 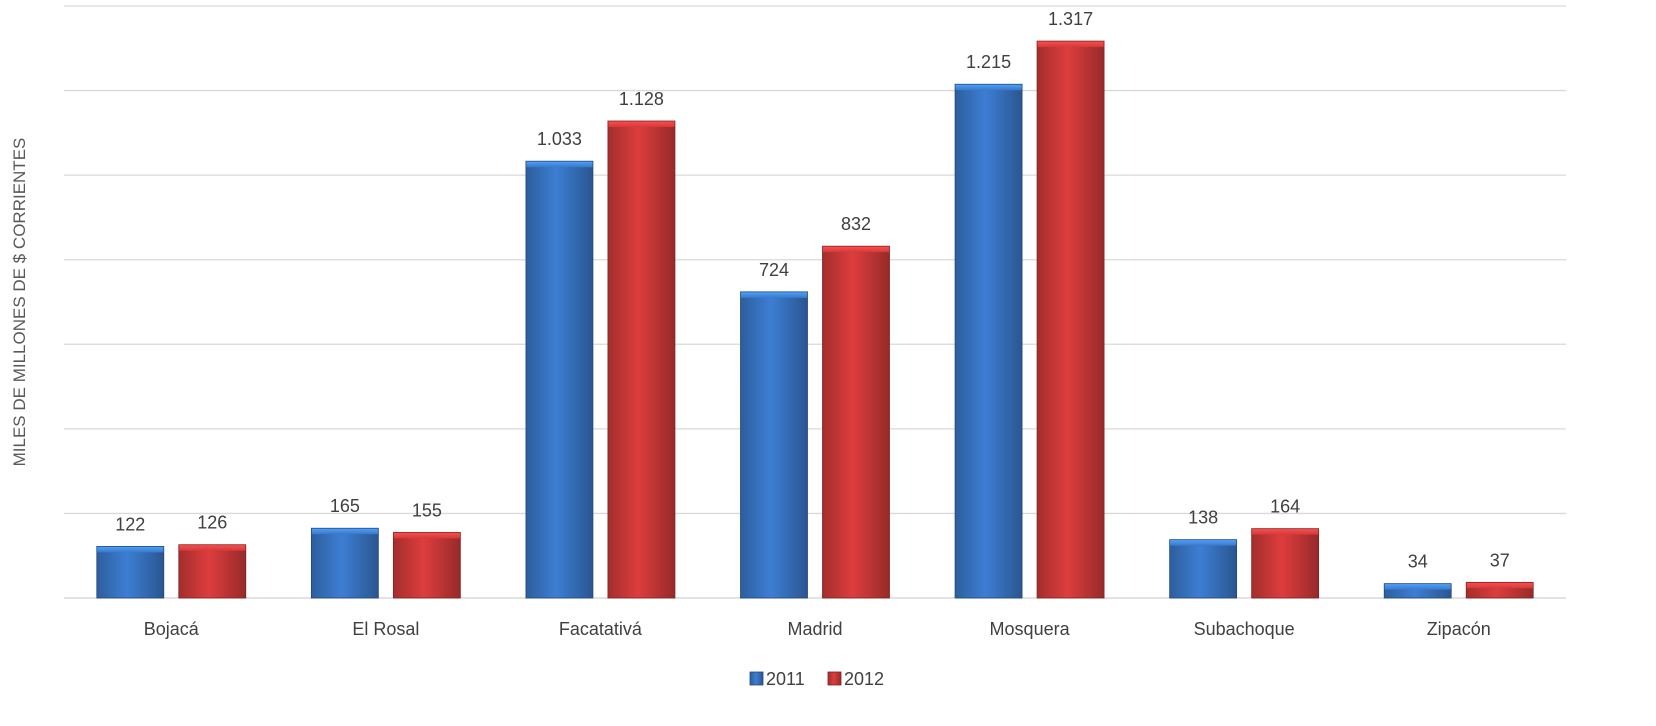 What do you see at coordinates (385, 629) in the screenshot?
I see `category-label: El Rosal` at bounding box center [385, 629].